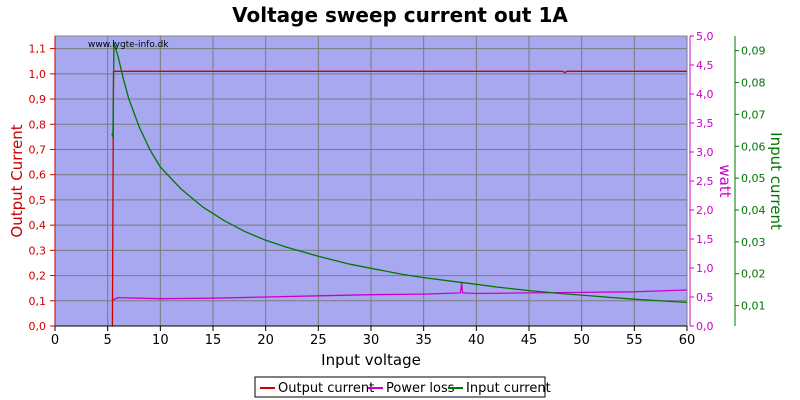 The width and height of the screenshot is (800, 400). What do you see at coordinates (705, 268) in the screenshot?
I see `right1-tick-label: 1,0` at bounding box center [705, 268].